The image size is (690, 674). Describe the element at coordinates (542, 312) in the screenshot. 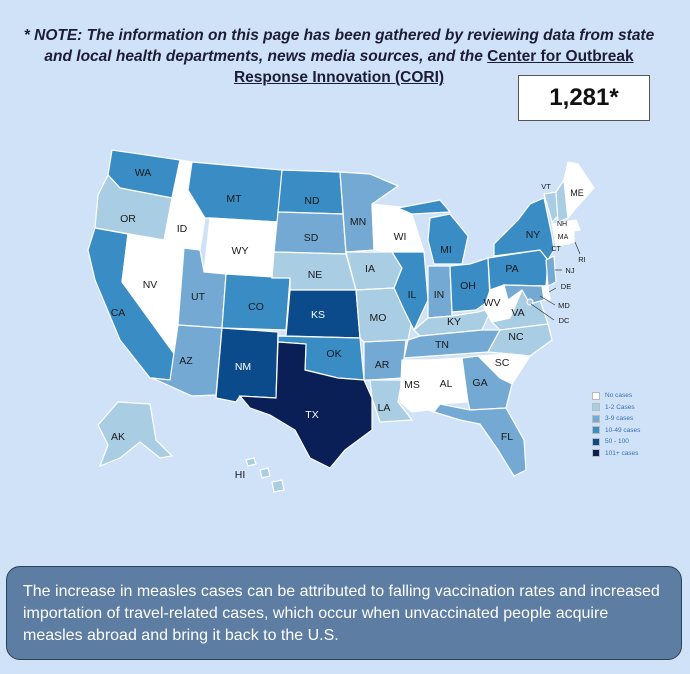

I see `dc-leader-line` at that location.